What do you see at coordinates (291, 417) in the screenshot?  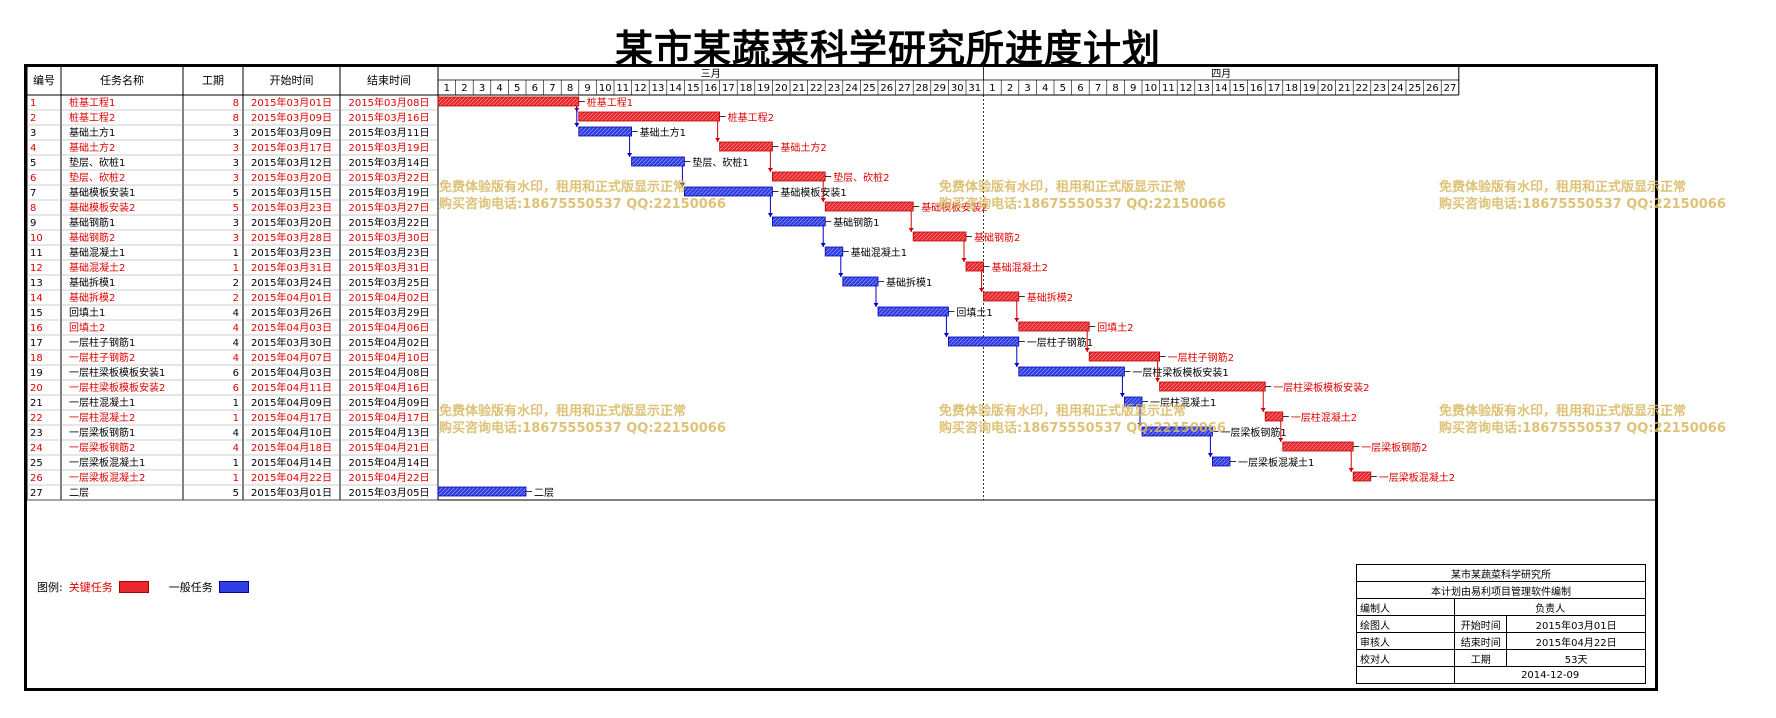 I see `task-start: 2015年04月17日` at bounding box center [291, 417].